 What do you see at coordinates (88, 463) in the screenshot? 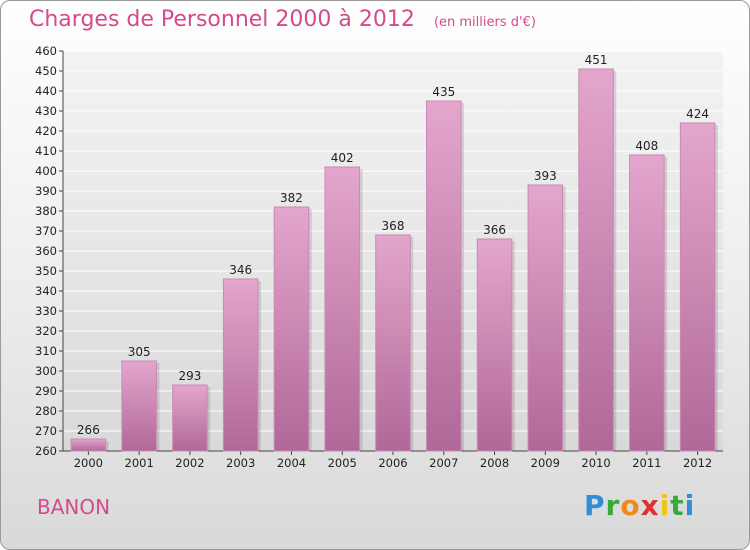
I see `x-tick-label: 2000` at bounding box center [88, 463].